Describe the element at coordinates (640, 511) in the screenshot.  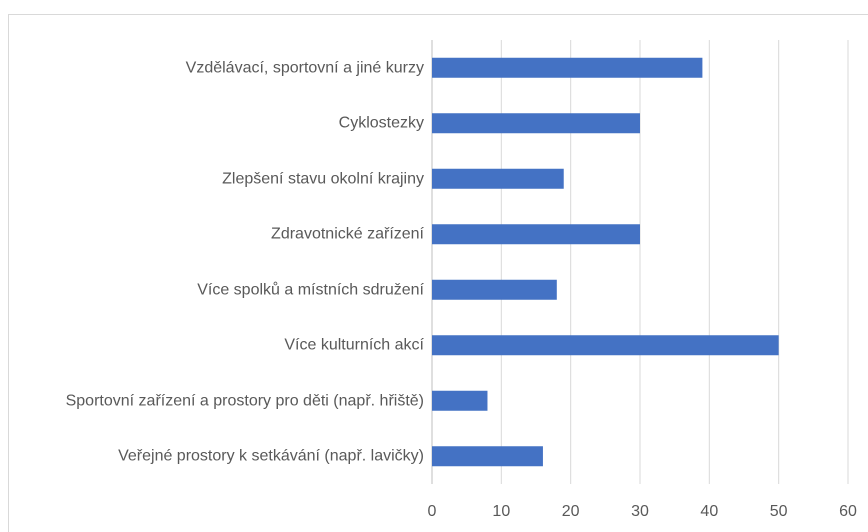
I see `x-tick-label: 30` at that location.